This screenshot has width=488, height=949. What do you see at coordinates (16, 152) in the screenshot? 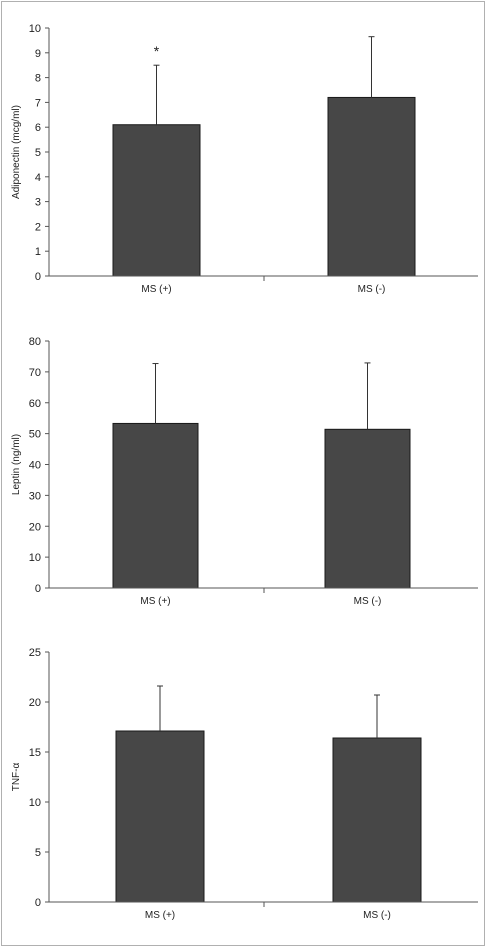
I see `y-axis-label: Adiponectin (mcg/ml)` at bounding box center [16, 152].